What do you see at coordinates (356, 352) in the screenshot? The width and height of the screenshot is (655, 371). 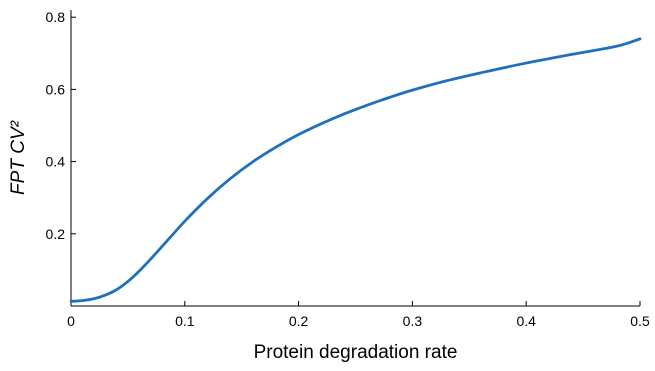 I see `x-axis-label: Protein degradation rate` at bounding box center [356, 352].